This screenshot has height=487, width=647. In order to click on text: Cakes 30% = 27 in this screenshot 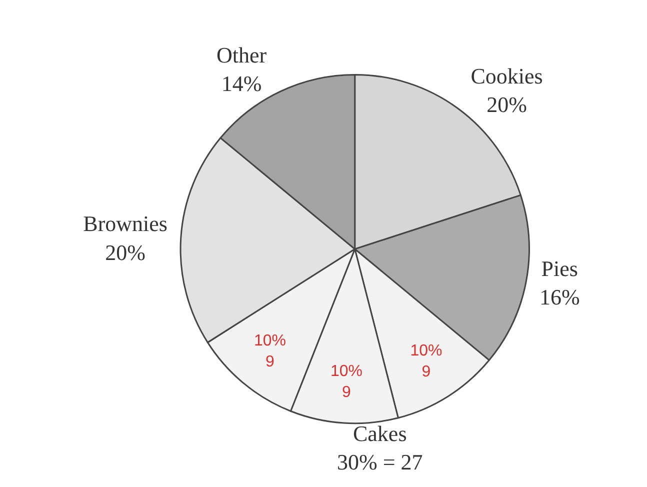, I will do `click(380, 448)`.